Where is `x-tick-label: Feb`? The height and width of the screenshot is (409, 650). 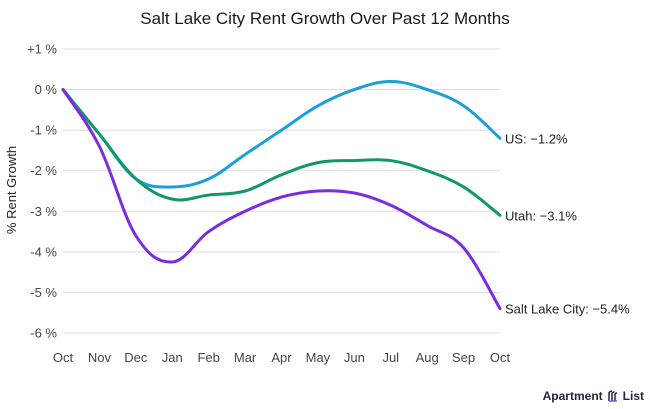
x-tick-label: Feb is located at coordinates (208, 357).